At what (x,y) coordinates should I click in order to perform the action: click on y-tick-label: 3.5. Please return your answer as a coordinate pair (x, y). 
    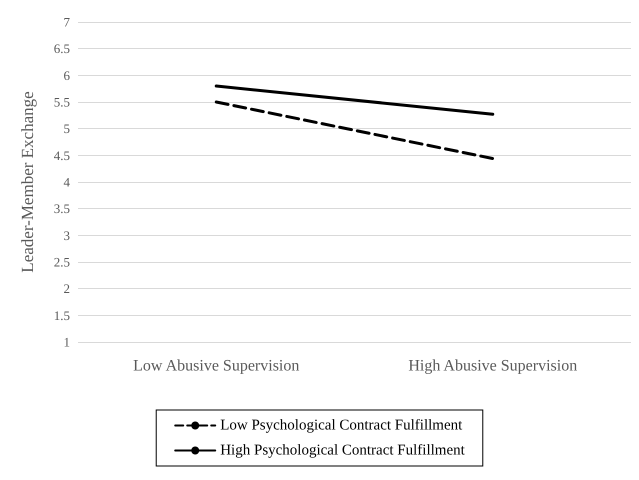
    Looking at the image, I should click on (62, 208).